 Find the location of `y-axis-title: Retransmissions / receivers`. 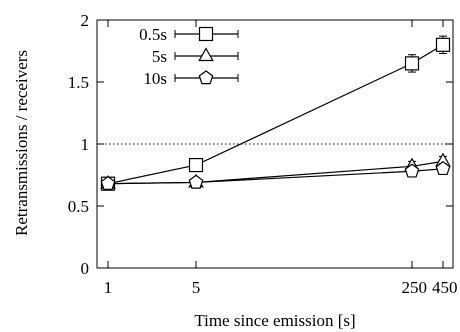

y-axis-title: Retransmissions / receivers is located at coordinates (21, 143).